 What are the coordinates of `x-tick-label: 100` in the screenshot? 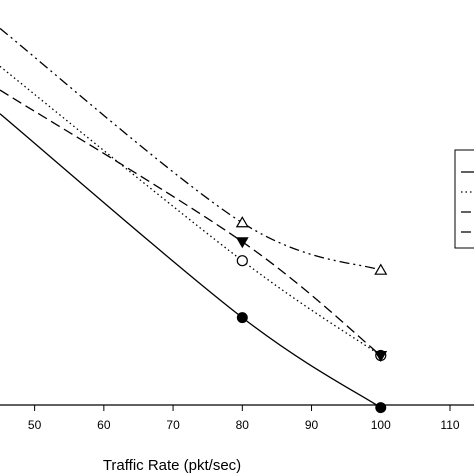 It's located at (381, 425).